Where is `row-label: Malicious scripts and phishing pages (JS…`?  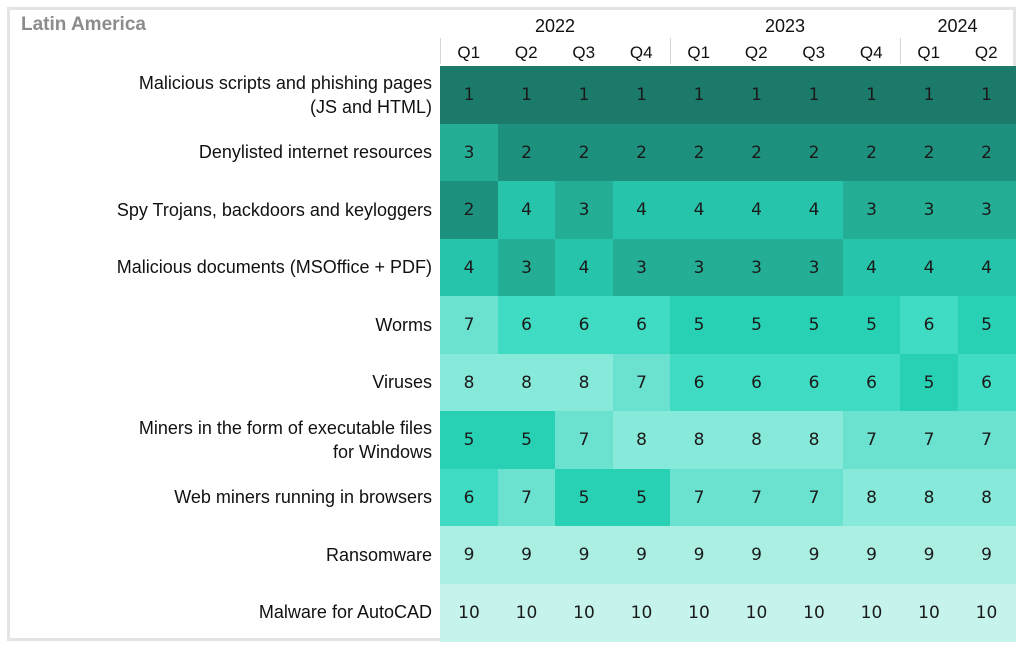
row-label: Malicious scripts and phishing pages (JS… is located at coordinates (285, 94).